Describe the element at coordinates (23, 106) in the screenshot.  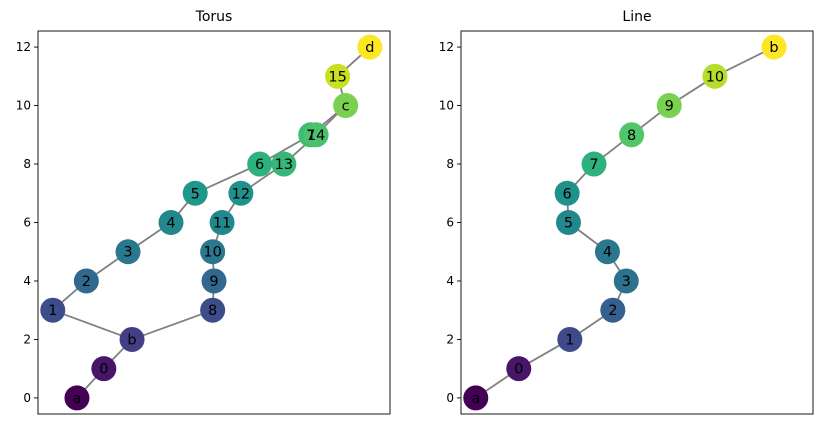
I see `torus-ytick-label: 10` at that location.